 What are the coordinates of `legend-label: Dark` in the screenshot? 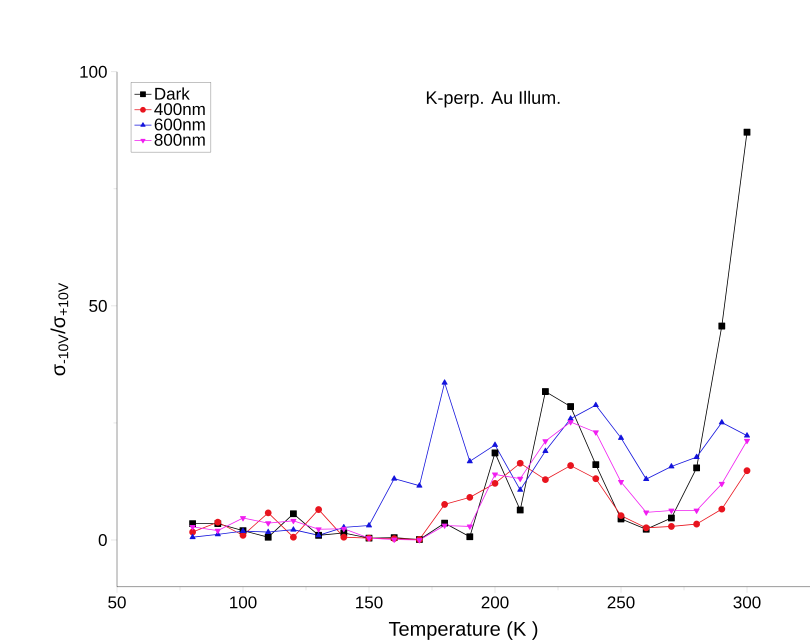 It's located at (172, 93).